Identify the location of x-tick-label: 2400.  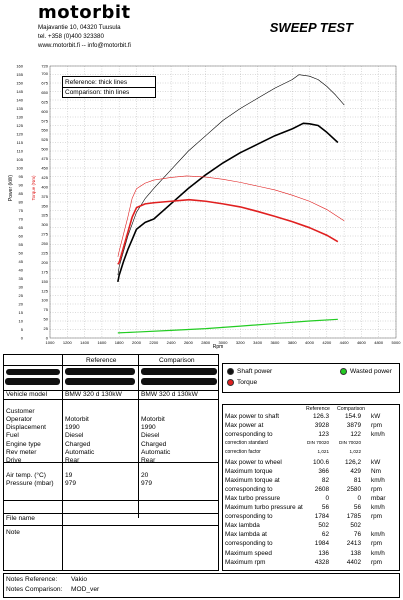
(172, 342).